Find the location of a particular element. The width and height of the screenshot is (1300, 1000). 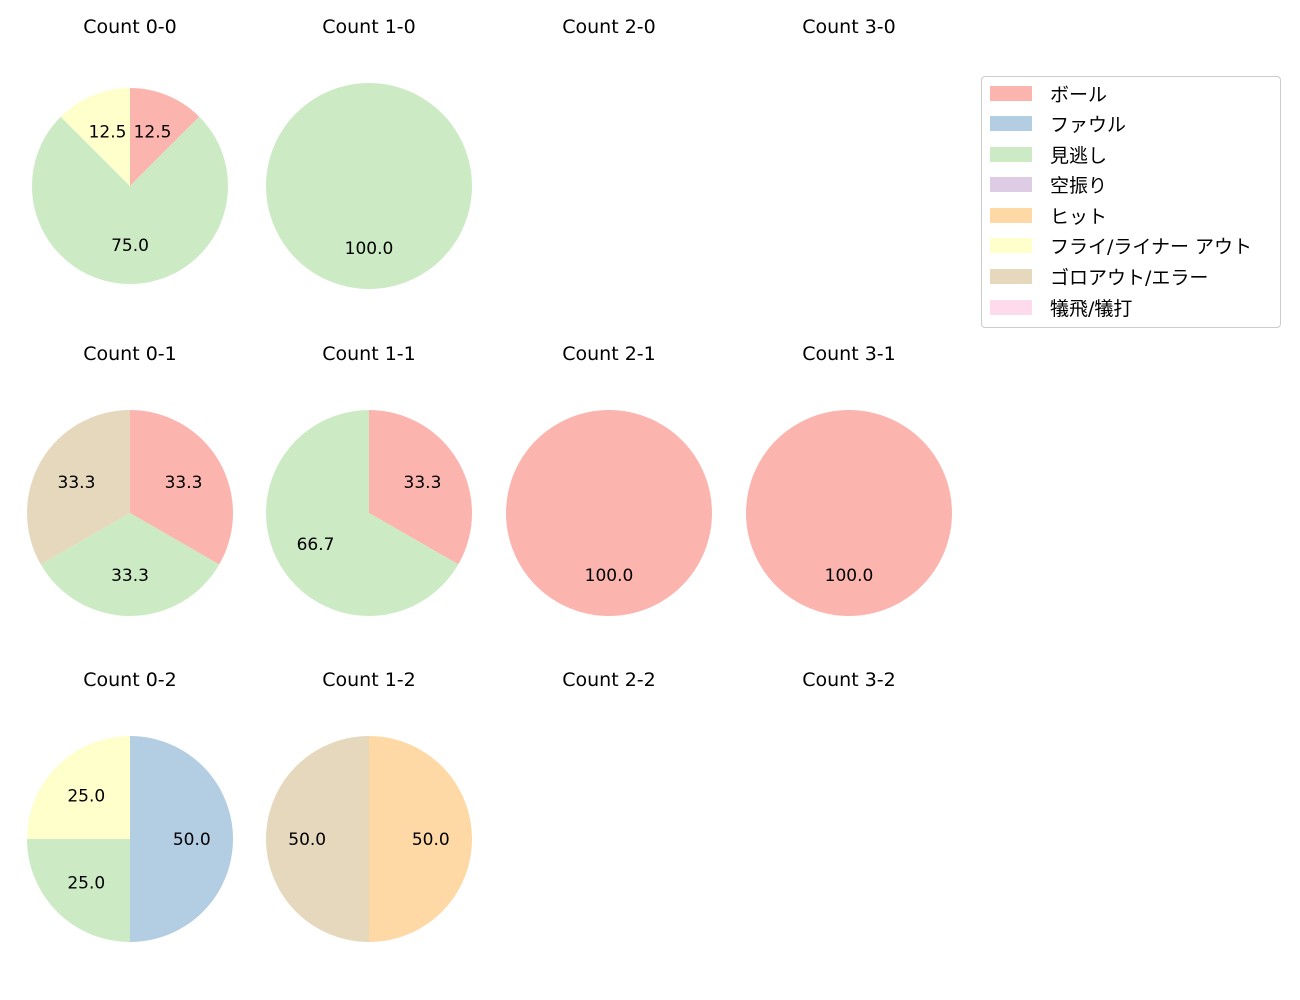

legend-label: ゴロアウト/エラー is located at coordinates (1129, 277).